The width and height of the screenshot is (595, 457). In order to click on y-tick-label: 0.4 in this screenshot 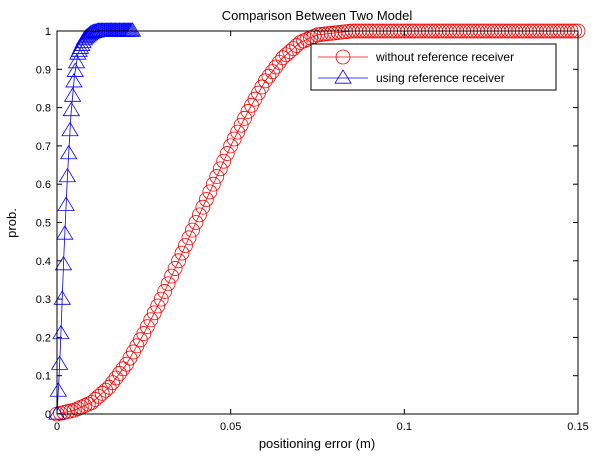, I will do `click(43, 262)`.